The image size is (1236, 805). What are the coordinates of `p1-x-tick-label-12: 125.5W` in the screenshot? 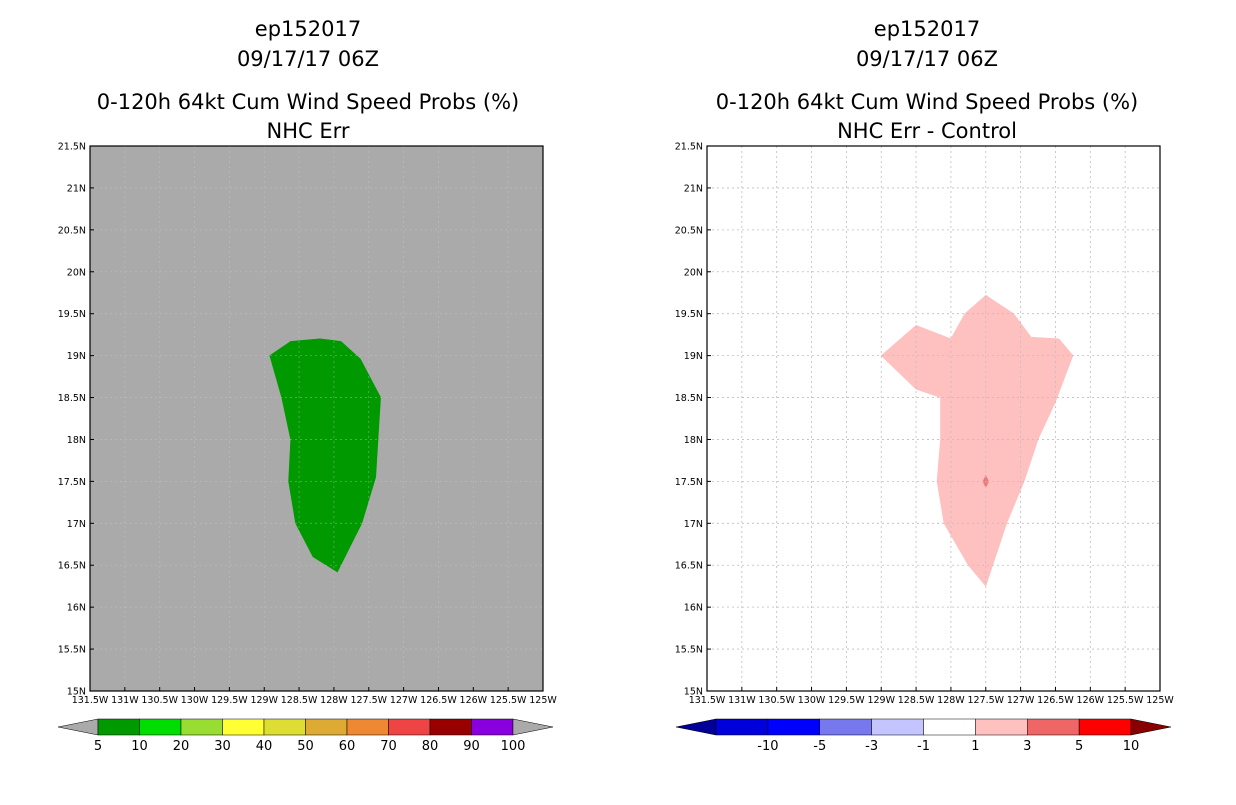 It's located at (1125, 700).